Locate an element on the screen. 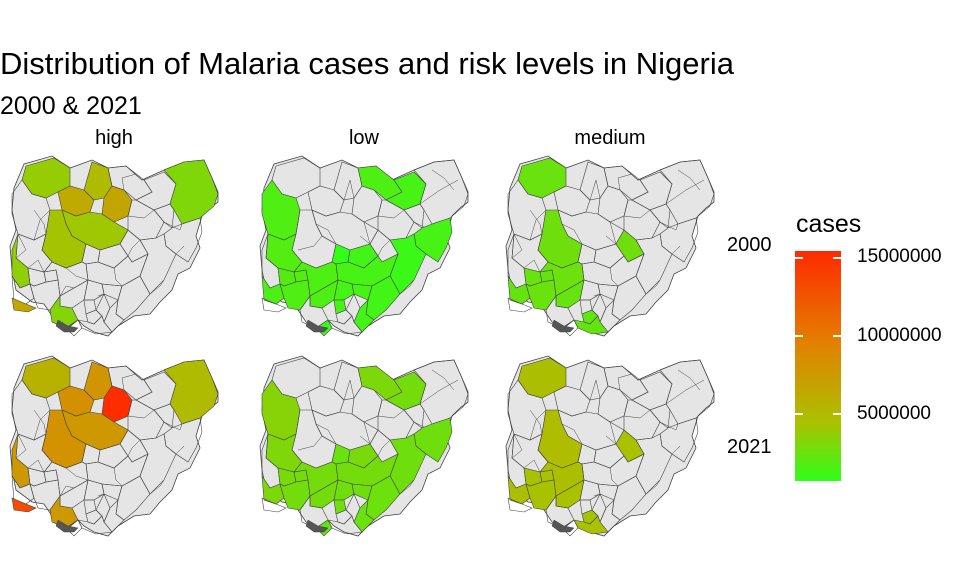  legend-colorbar is located at coordinates (818, 366).